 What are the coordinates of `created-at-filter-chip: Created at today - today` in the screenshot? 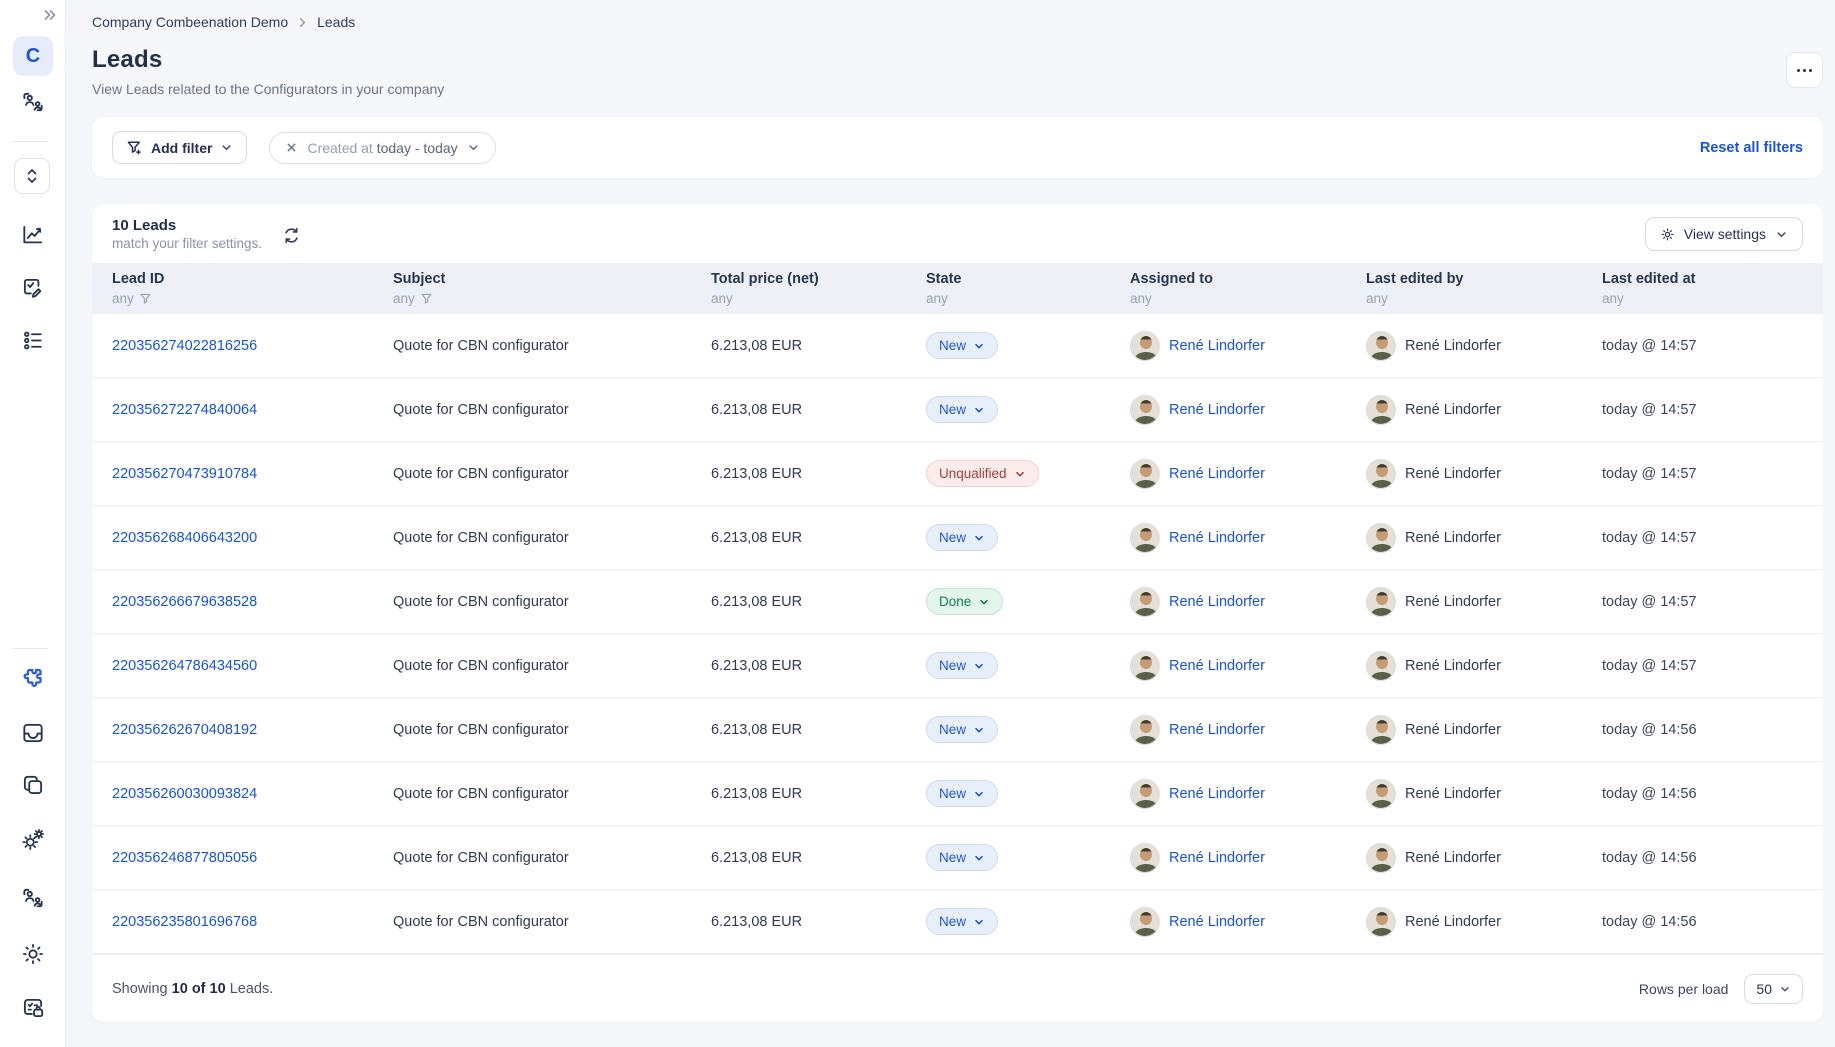 It's located at (382, 147).